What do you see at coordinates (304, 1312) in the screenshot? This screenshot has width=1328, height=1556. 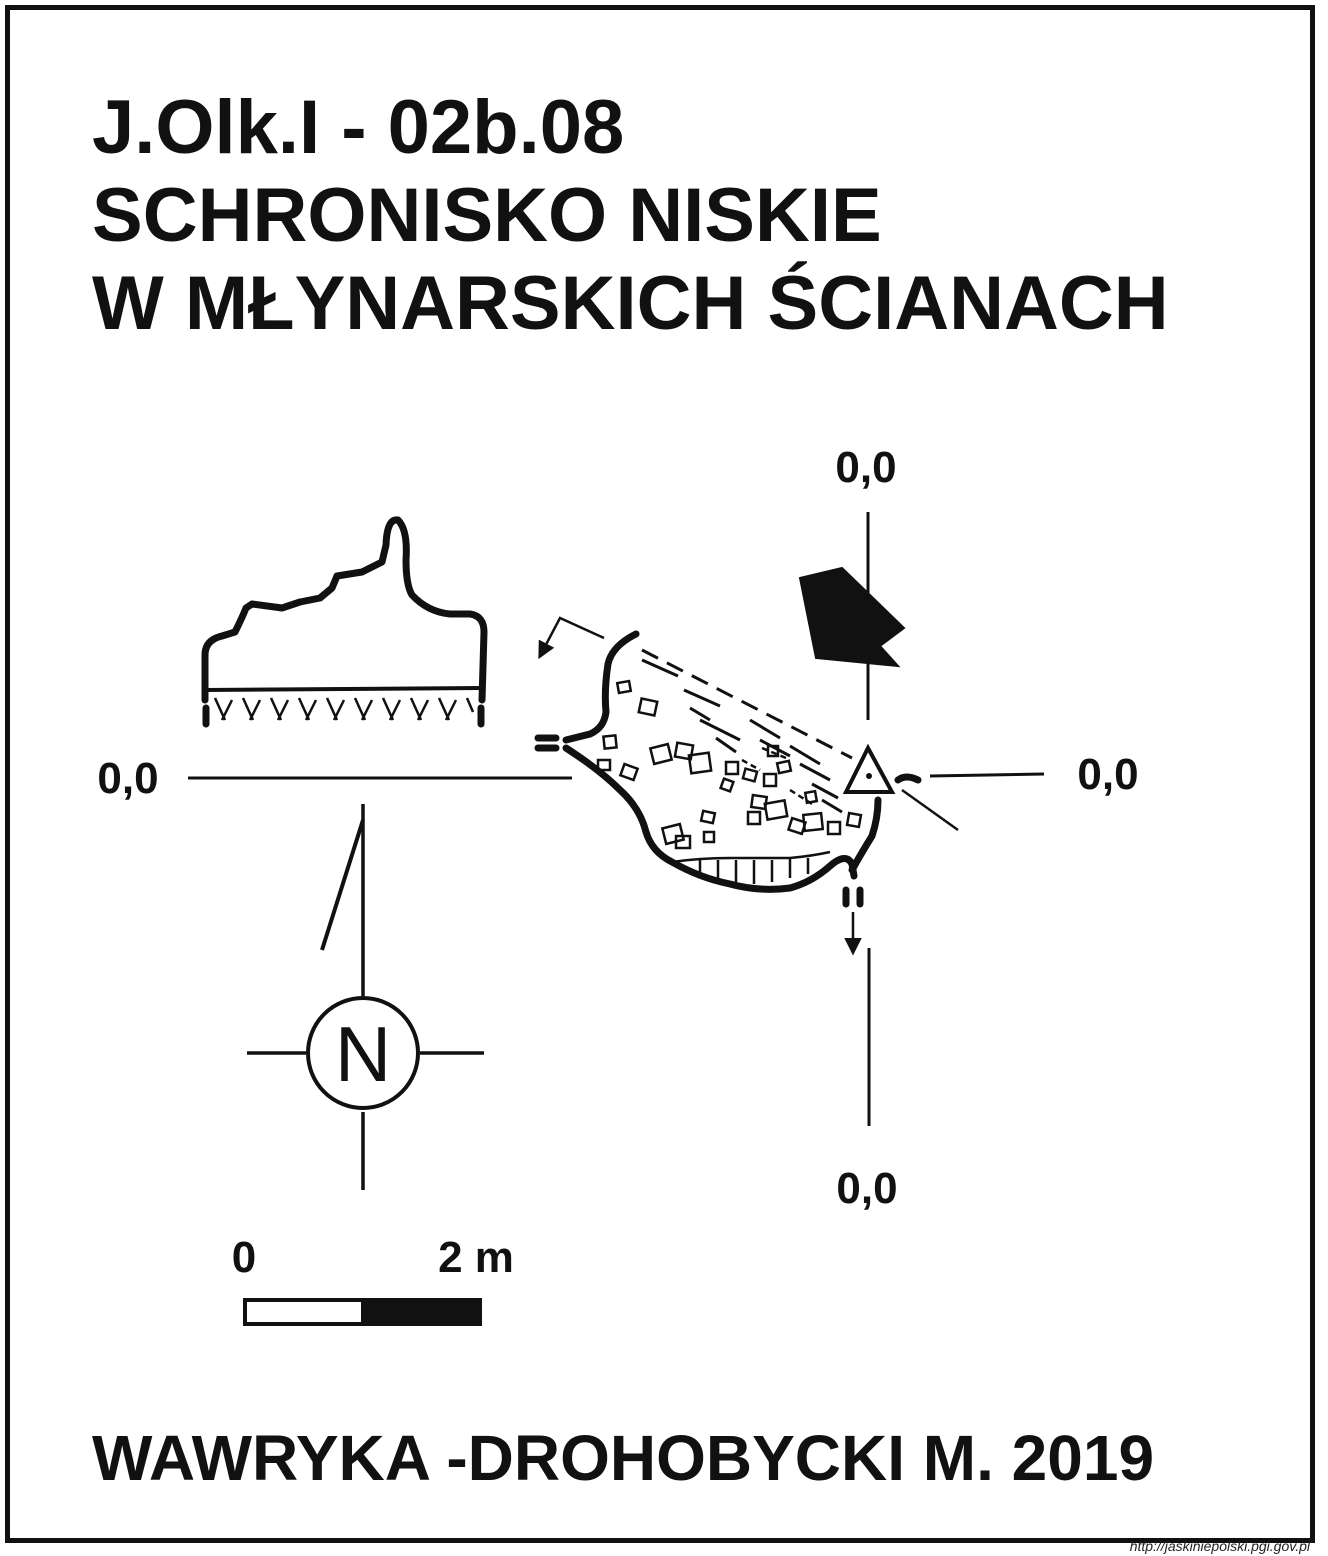 I see `scale-segment-white` at bounding box center [304, 1312].